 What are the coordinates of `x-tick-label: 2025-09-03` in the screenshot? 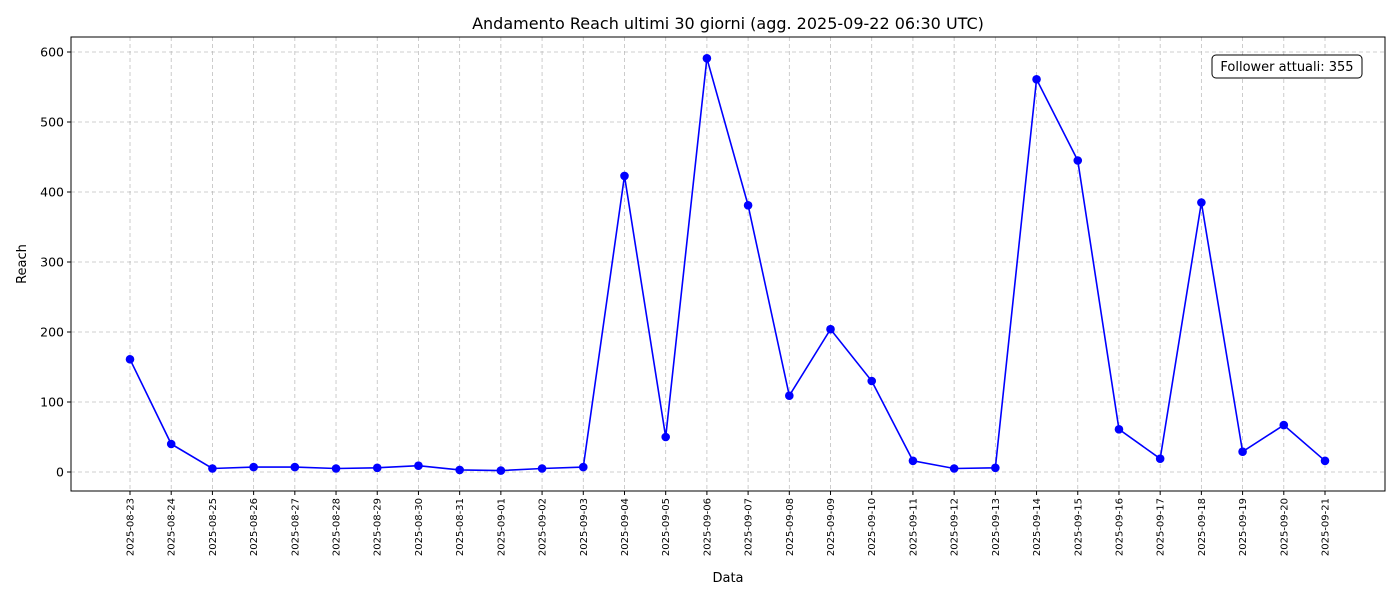 It's located at (584, 527).